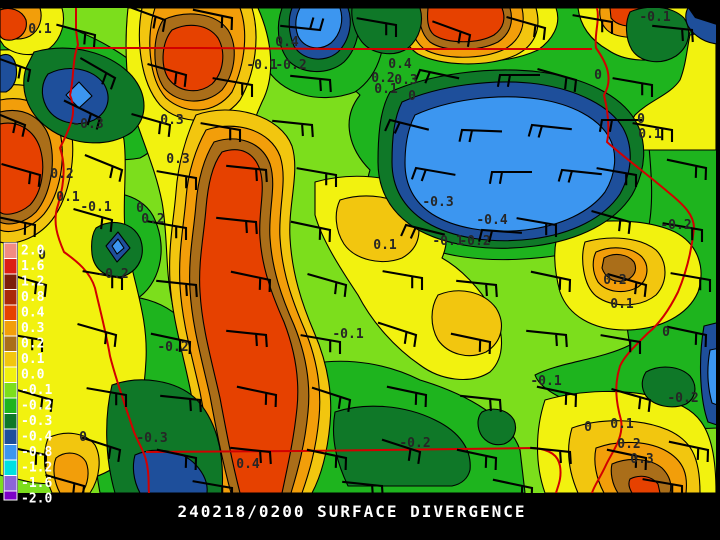  I want to click on red-core-snake, so click(249, 321).